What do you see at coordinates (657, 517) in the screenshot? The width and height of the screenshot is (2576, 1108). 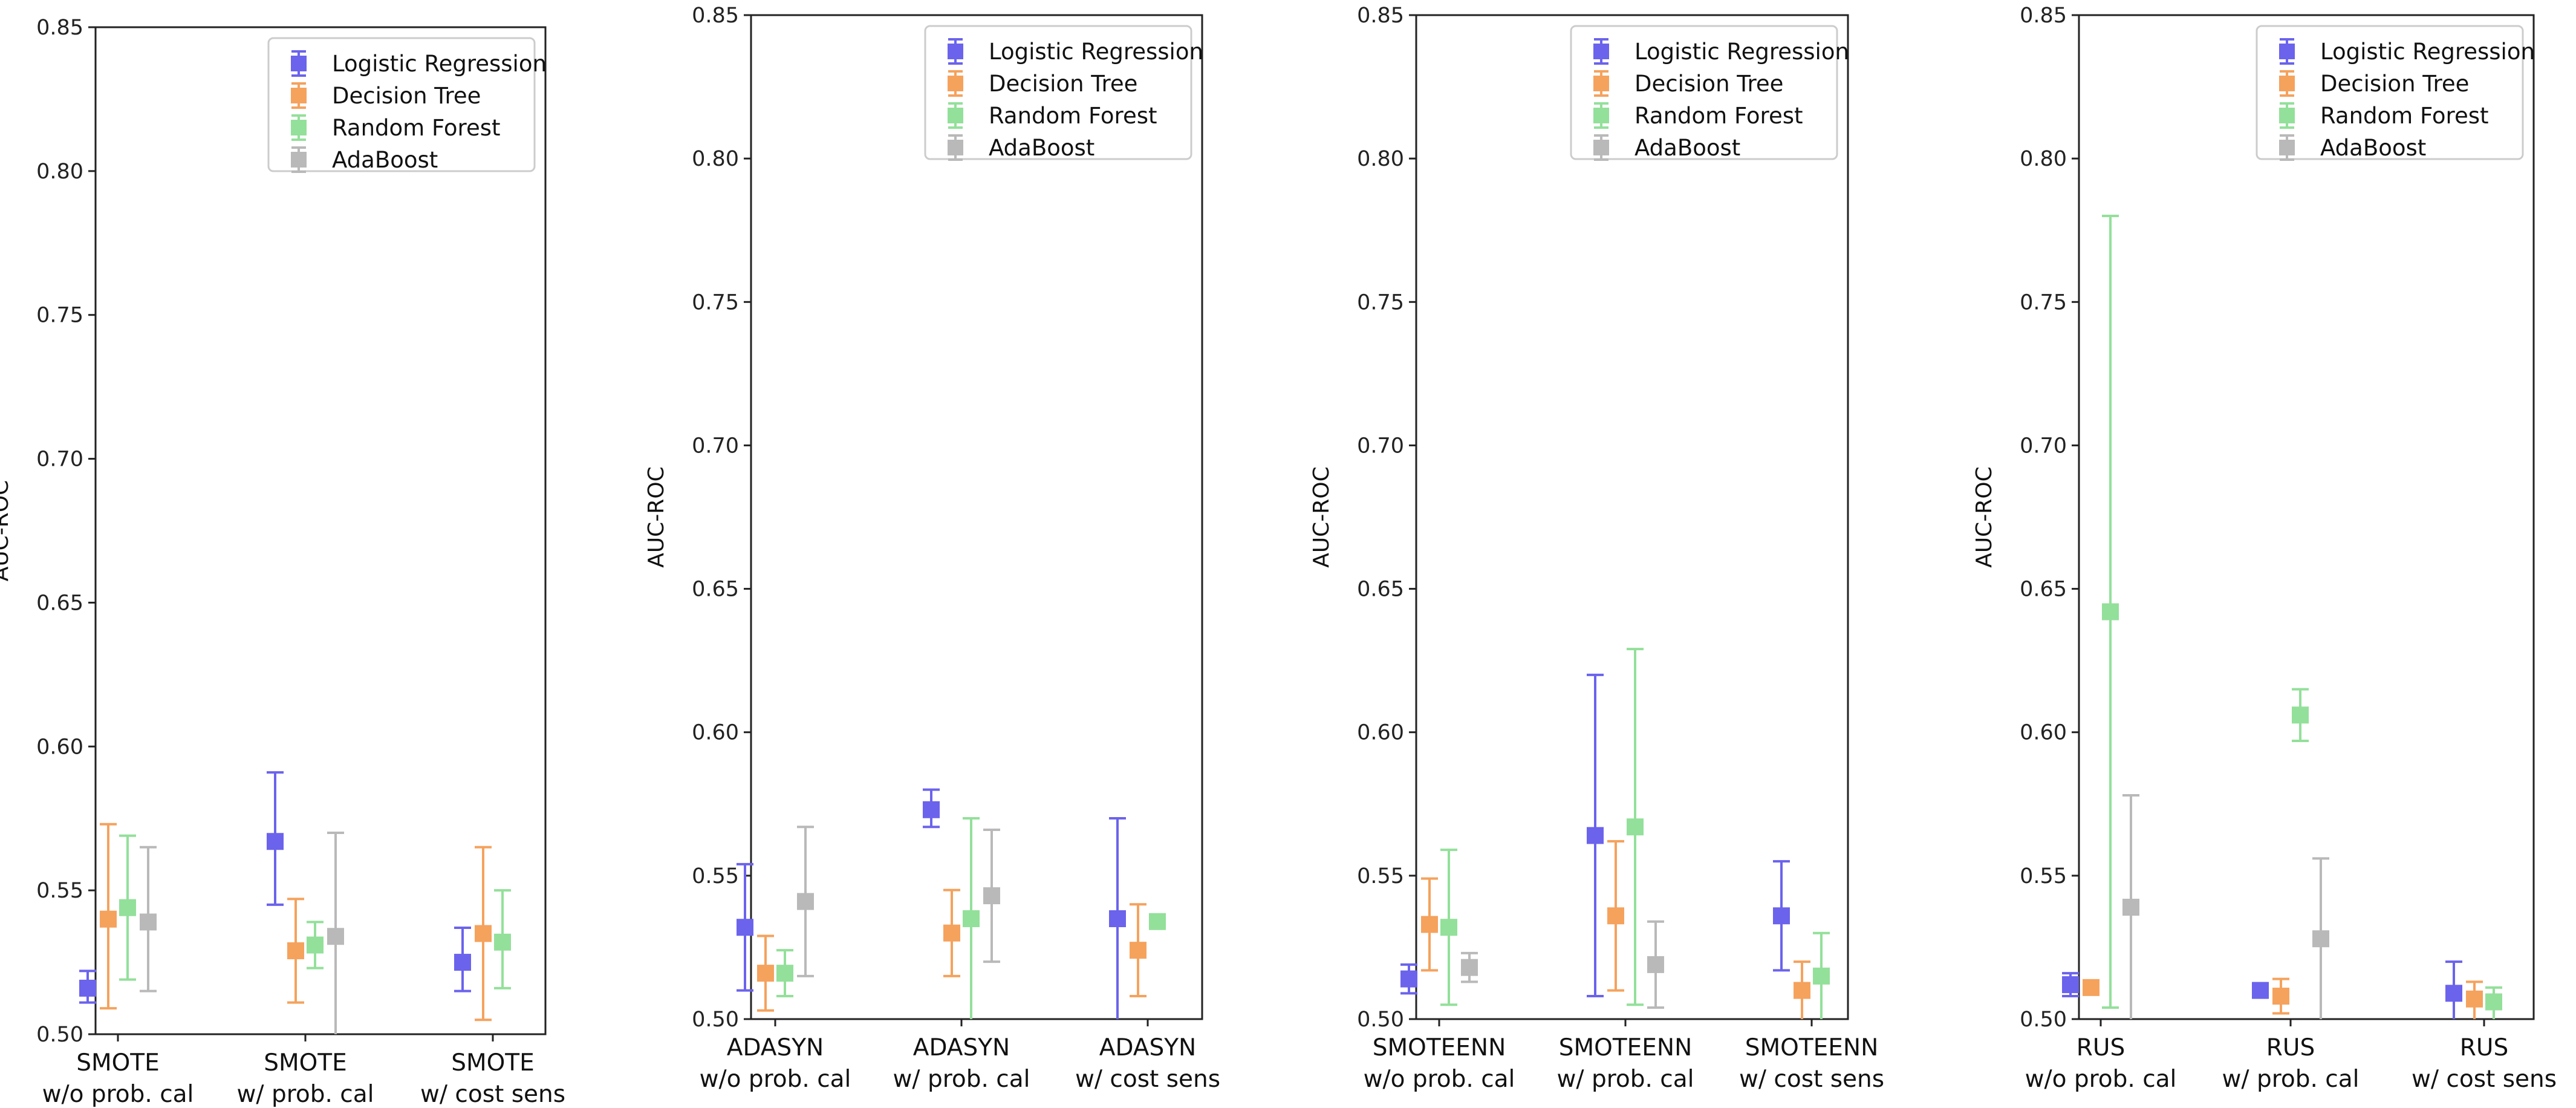 I see `y-axis-label: AUC-ROC` at bounding box center [657, 517].